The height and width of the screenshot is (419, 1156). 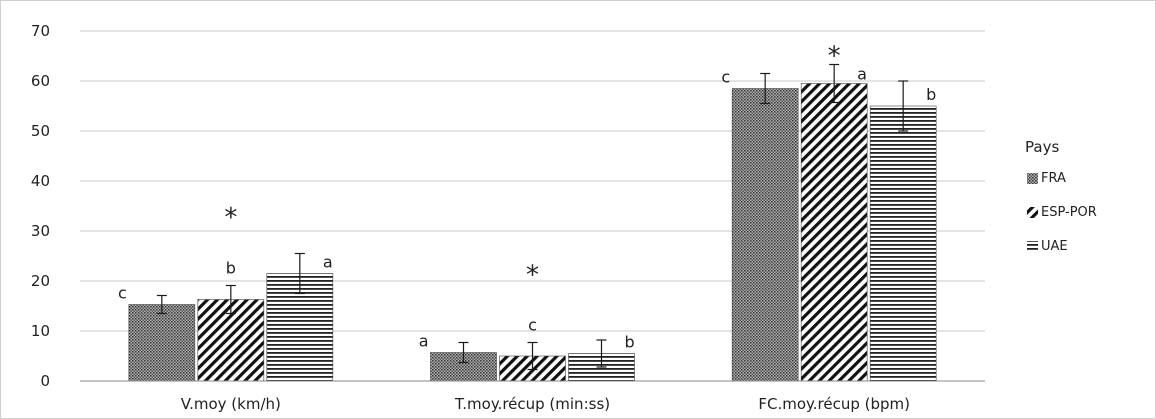 What do you see at coordinates (40, 131) in the screenshot?
I see `y-tick-label: 50` at bounding box center [40, 131].